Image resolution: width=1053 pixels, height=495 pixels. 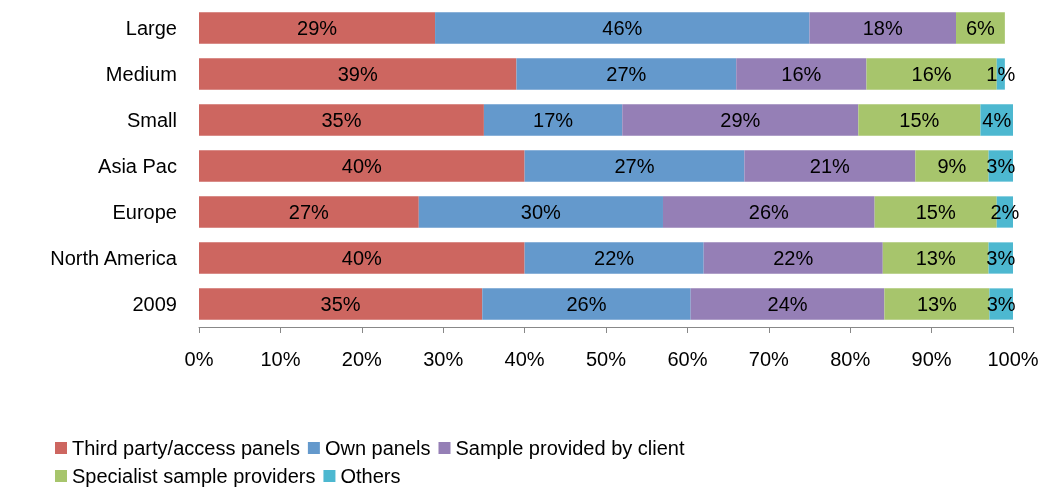 What do you see at coordinates (850, 359) in the screenshot?
I see `x-tick-label: 80%` at bounding box center [850, 359].